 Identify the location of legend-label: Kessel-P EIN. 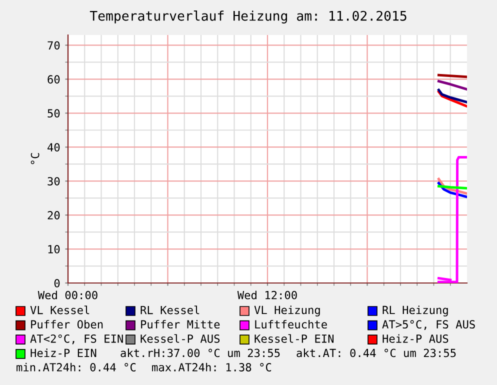
(294, 338).